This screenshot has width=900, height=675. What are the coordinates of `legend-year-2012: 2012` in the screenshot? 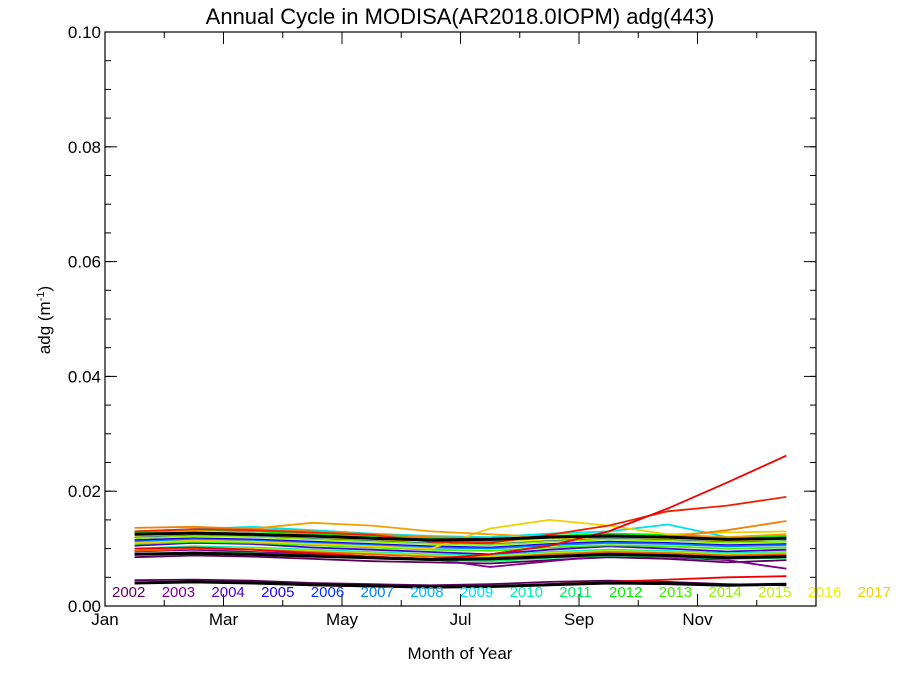 It's located at (625, 592).